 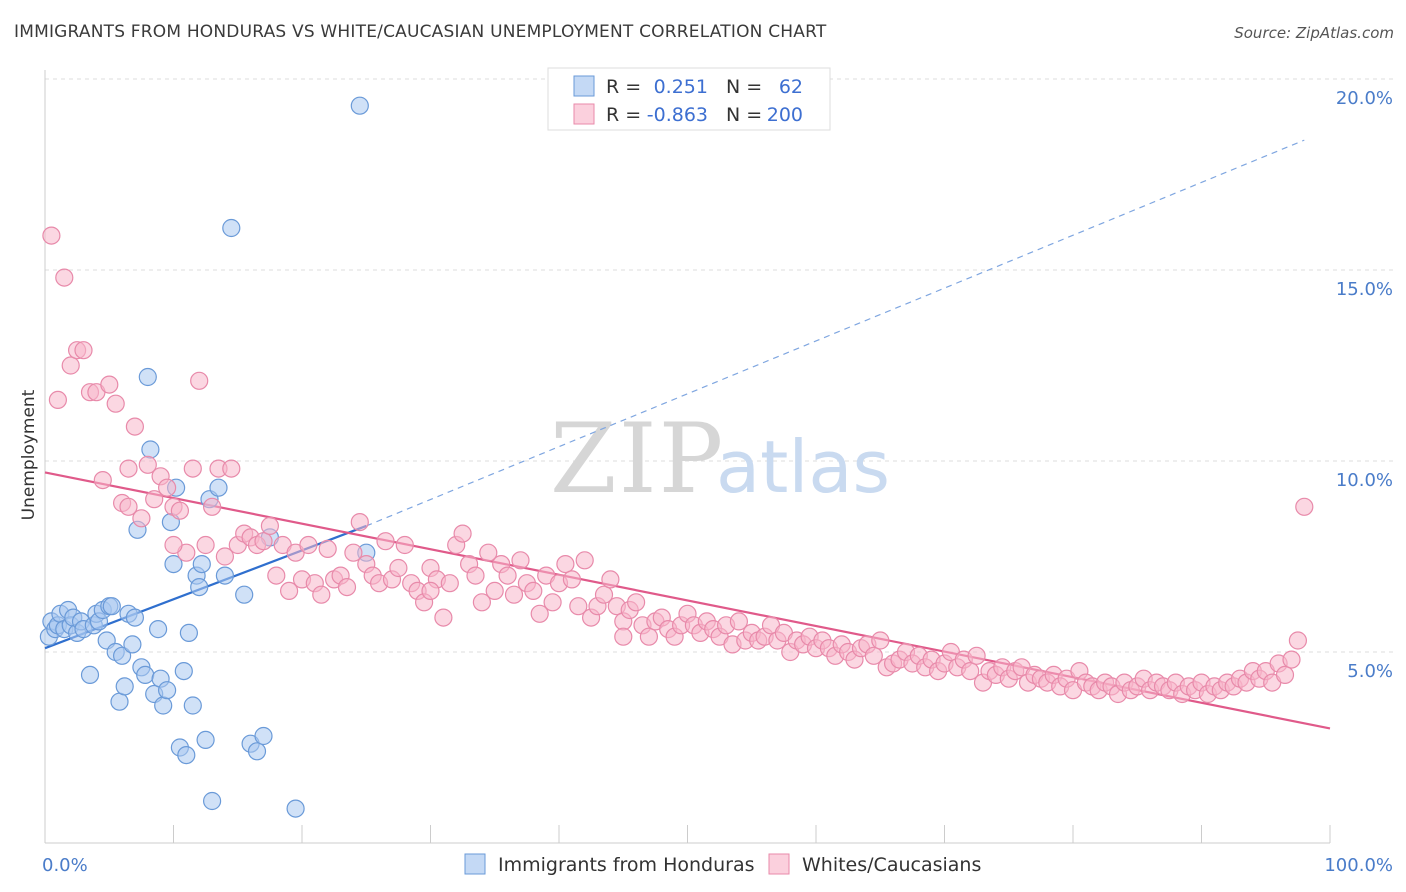 I want to click on legend-r-label-honduras: R =, so click(x=623, y=87).